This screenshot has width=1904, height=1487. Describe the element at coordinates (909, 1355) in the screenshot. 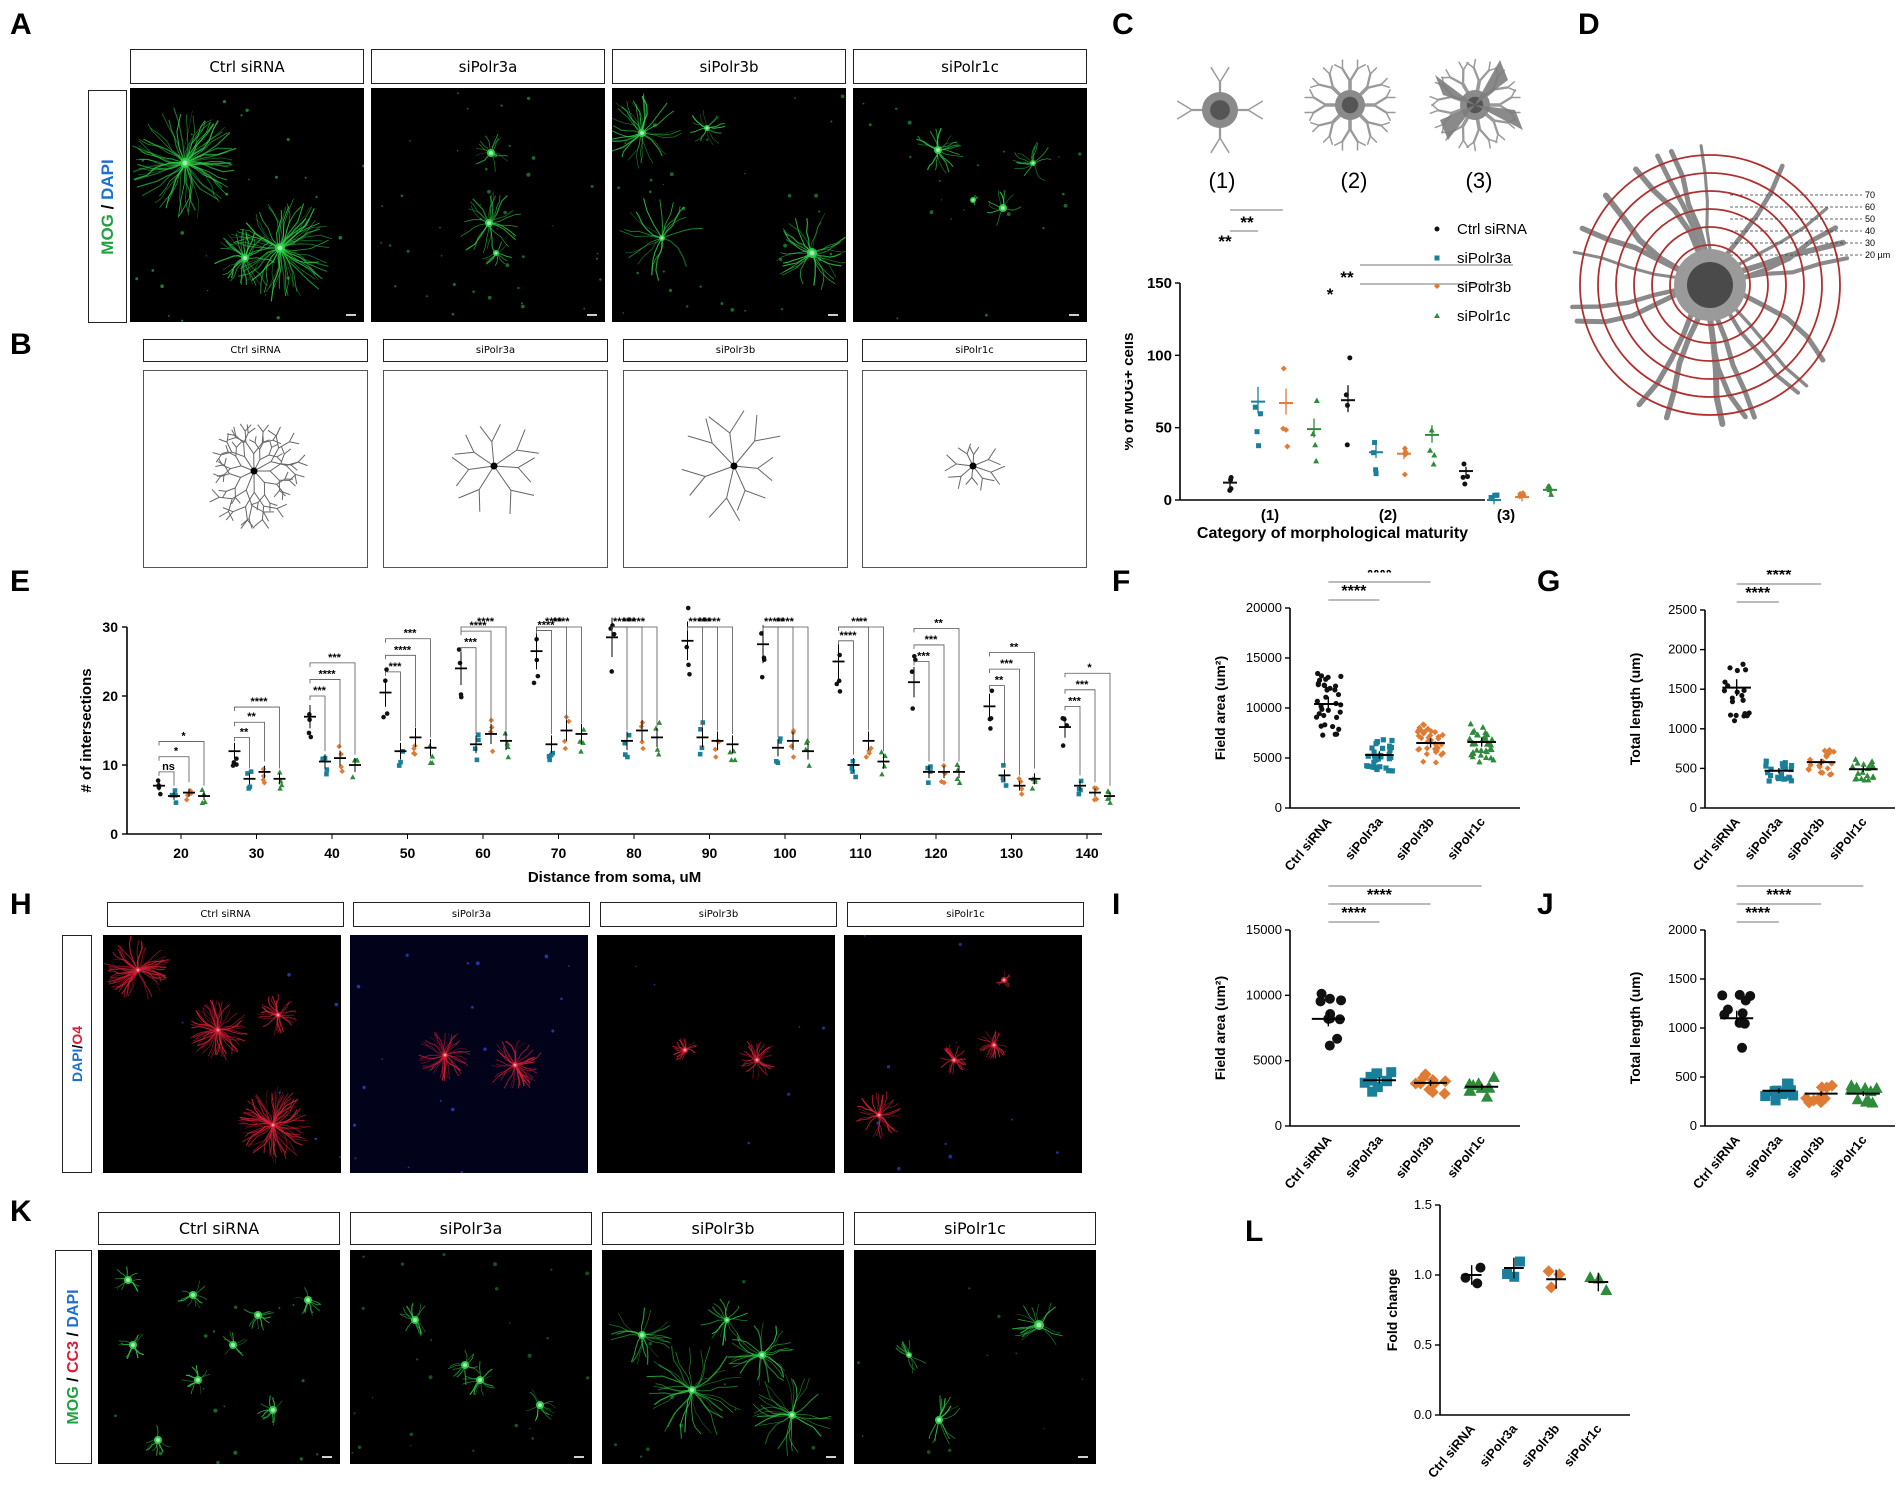

I see `cell-body-highlight` at that location.